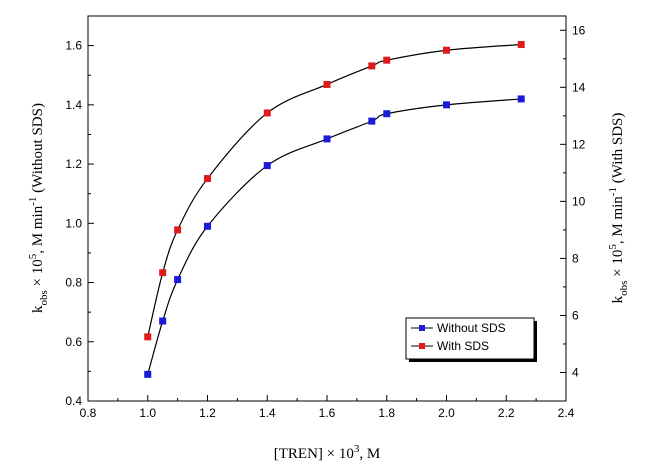  What do you see at coordinates (422, 346) in the screenshot?
I see `legend-marker-with-sds` at bounding box center [422, 346].